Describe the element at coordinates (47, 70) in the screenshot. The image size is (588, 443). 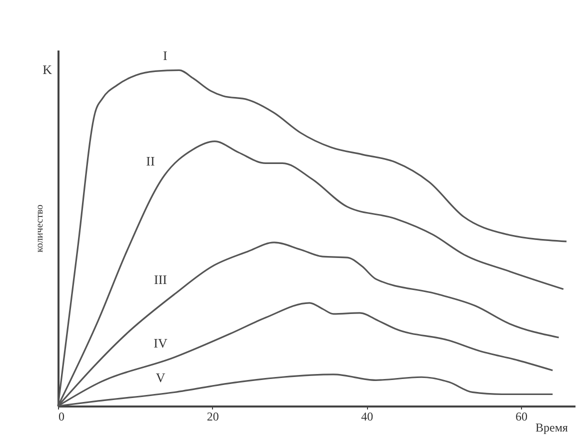
I see `text: K` at that location.